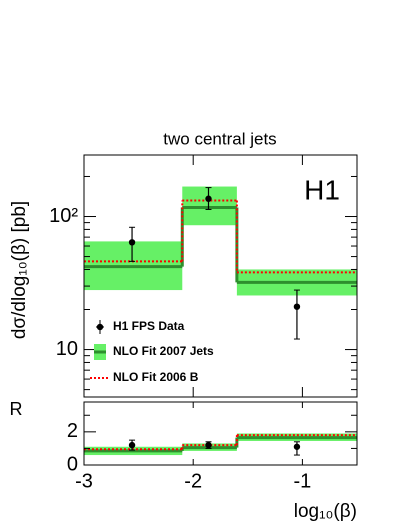  Describe the element at coordinates (72, 431) in the screenshot. I see `y-tick-label: 2` at that location.